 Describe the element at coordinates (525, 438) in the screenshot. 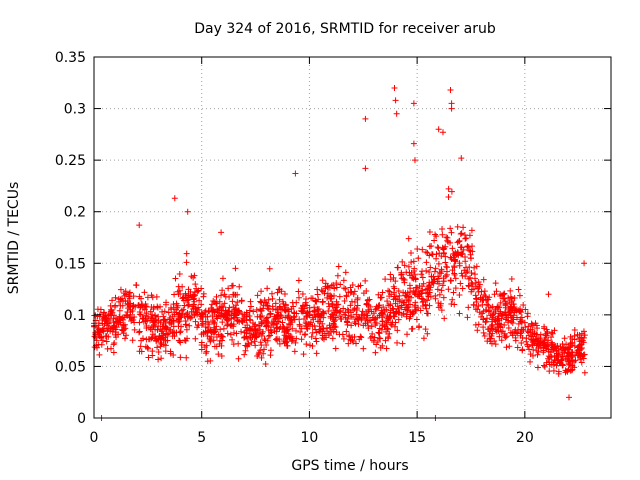

I see `x-tick-label: 20` at that location.